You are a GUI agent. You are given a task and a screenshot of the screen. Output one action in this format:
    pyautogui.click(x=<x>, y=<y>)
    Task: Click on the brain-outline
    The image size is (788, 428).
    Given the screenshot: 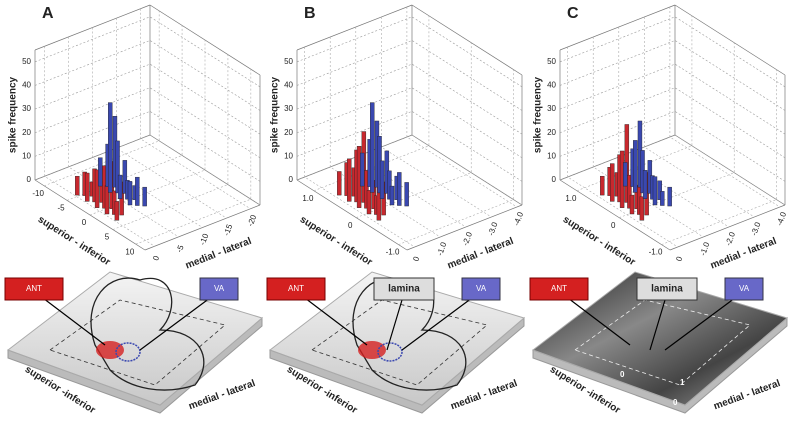 What is the action you would take?
    pyautogui.click(x=409, y=334)
    